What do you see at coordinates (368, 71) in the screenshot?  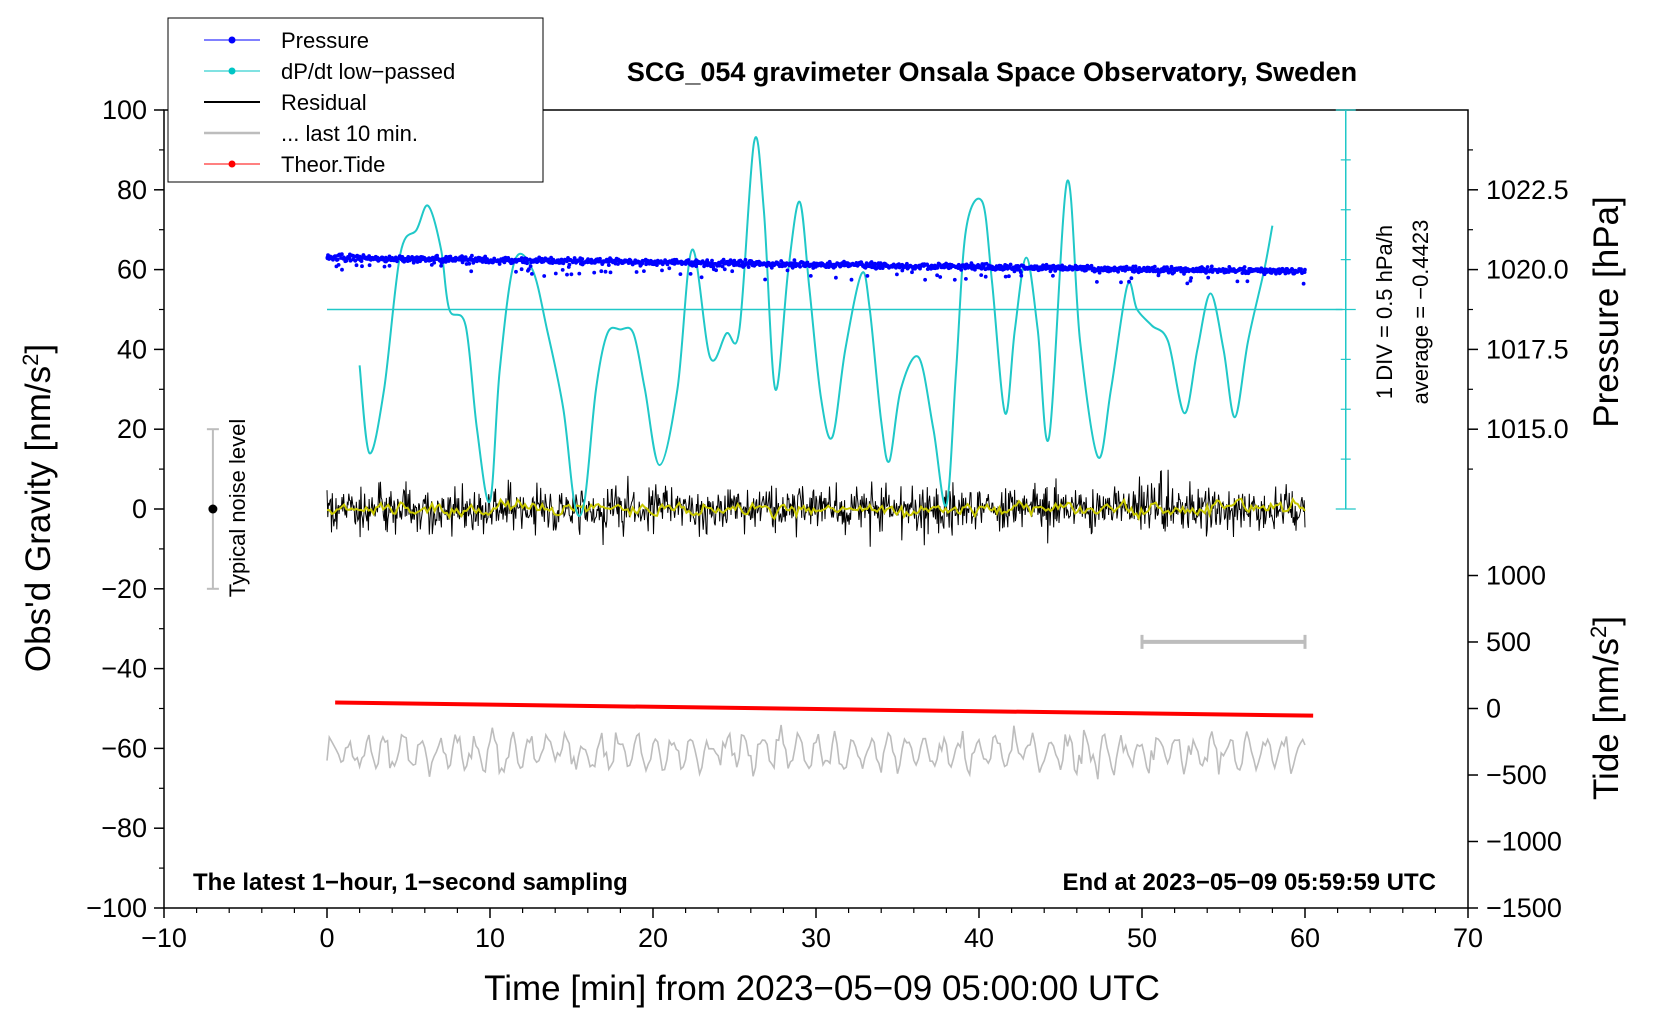 I see `legend-label: dP/dt low−passed` at bounding box center [368, 71].